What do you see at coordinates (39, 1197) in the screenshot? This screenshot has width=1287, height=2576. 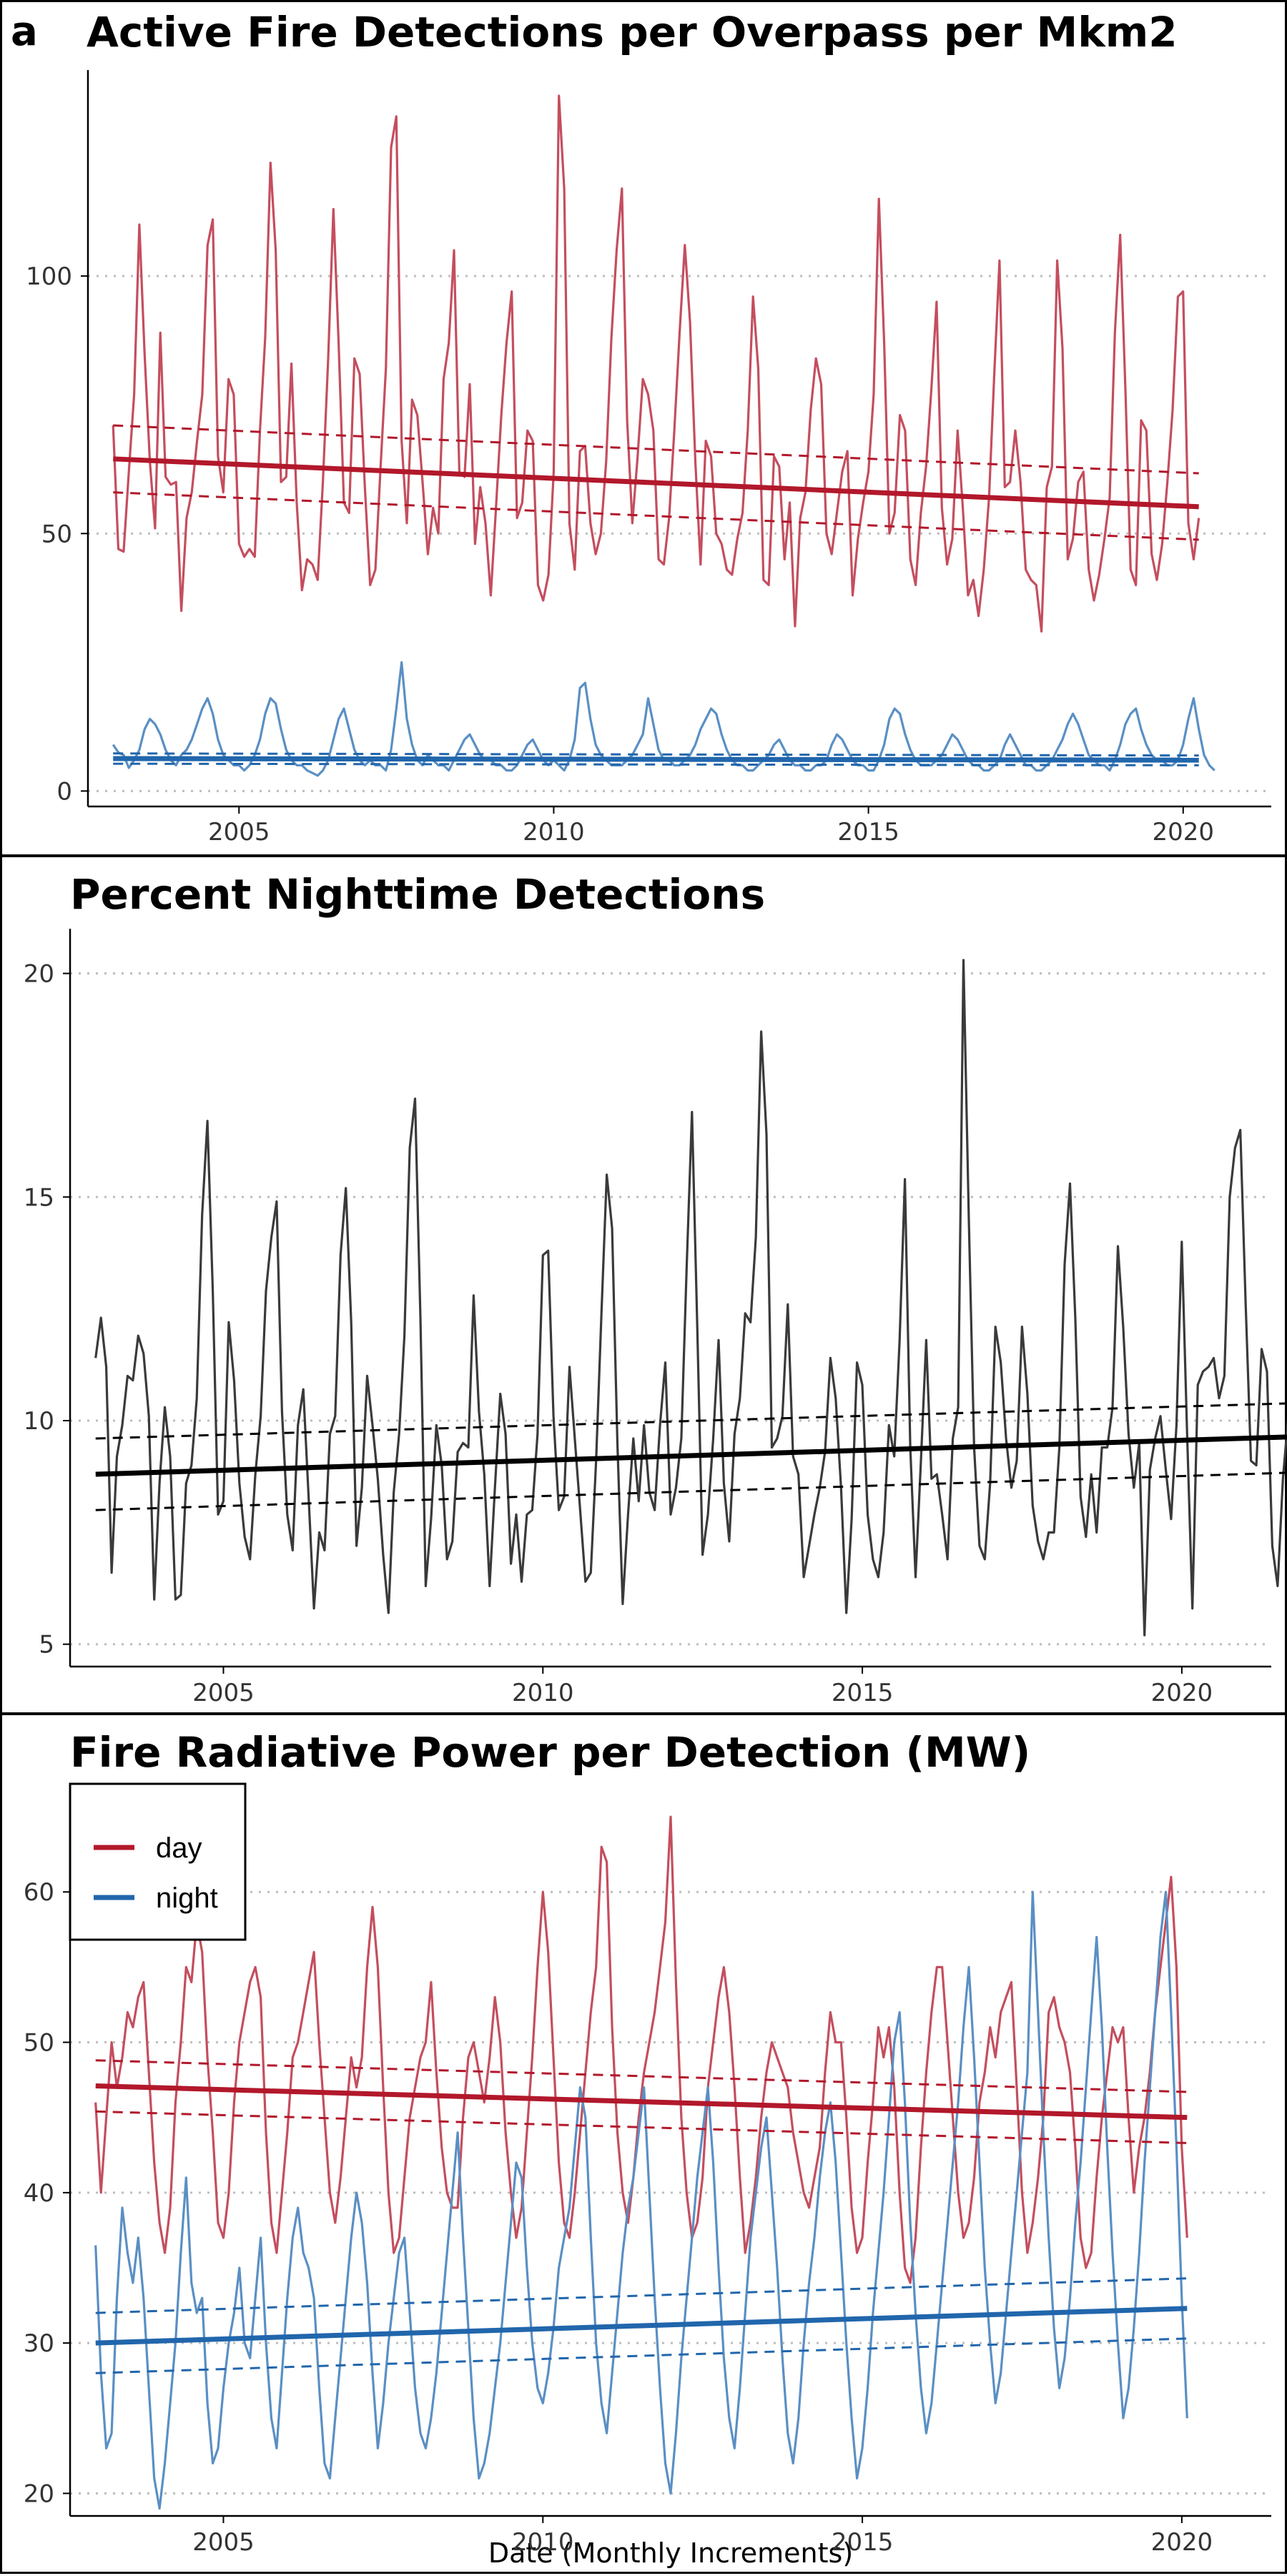 I see `y-tick-label: 15` at bounding box center [39, 1197].